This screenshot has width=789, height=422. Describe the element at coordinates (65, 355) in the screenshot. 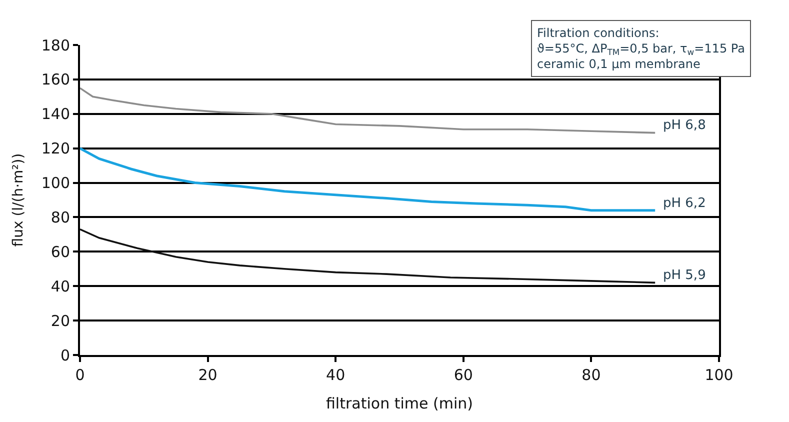

I see `y-tick-label: 0` at that location.